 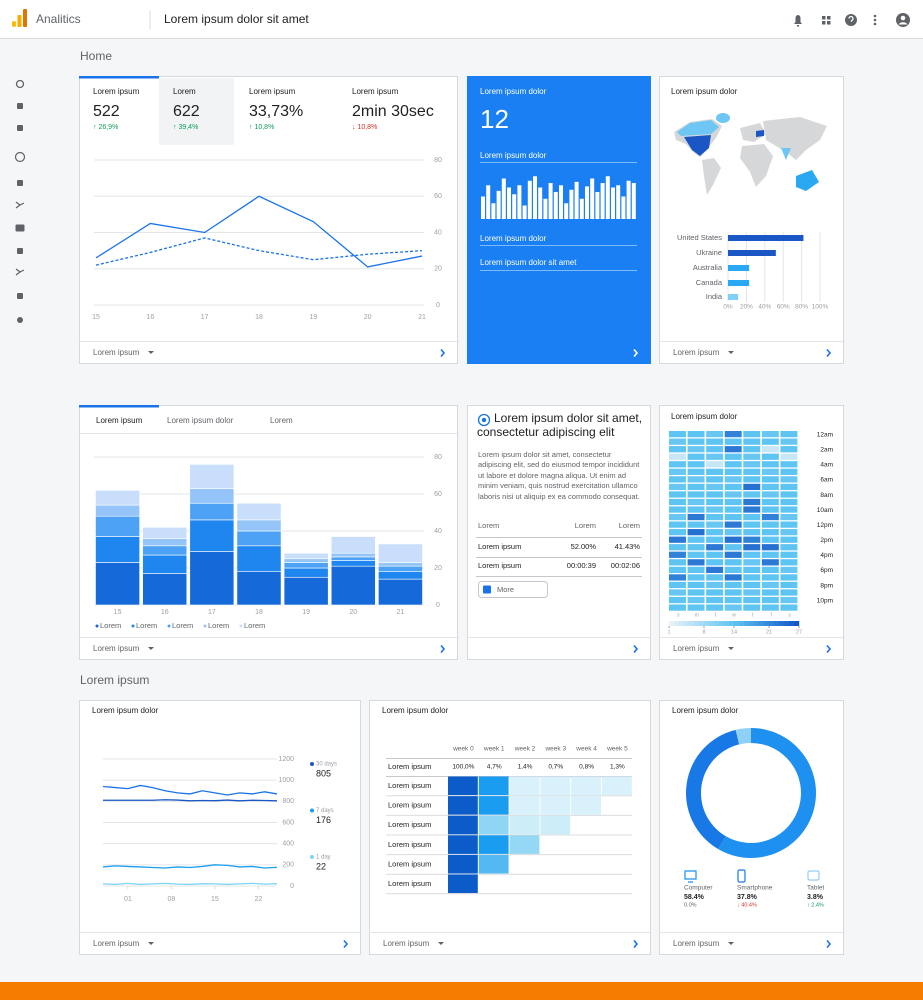 I want to click on row-label: 4pm, so click(x=826, y=555).